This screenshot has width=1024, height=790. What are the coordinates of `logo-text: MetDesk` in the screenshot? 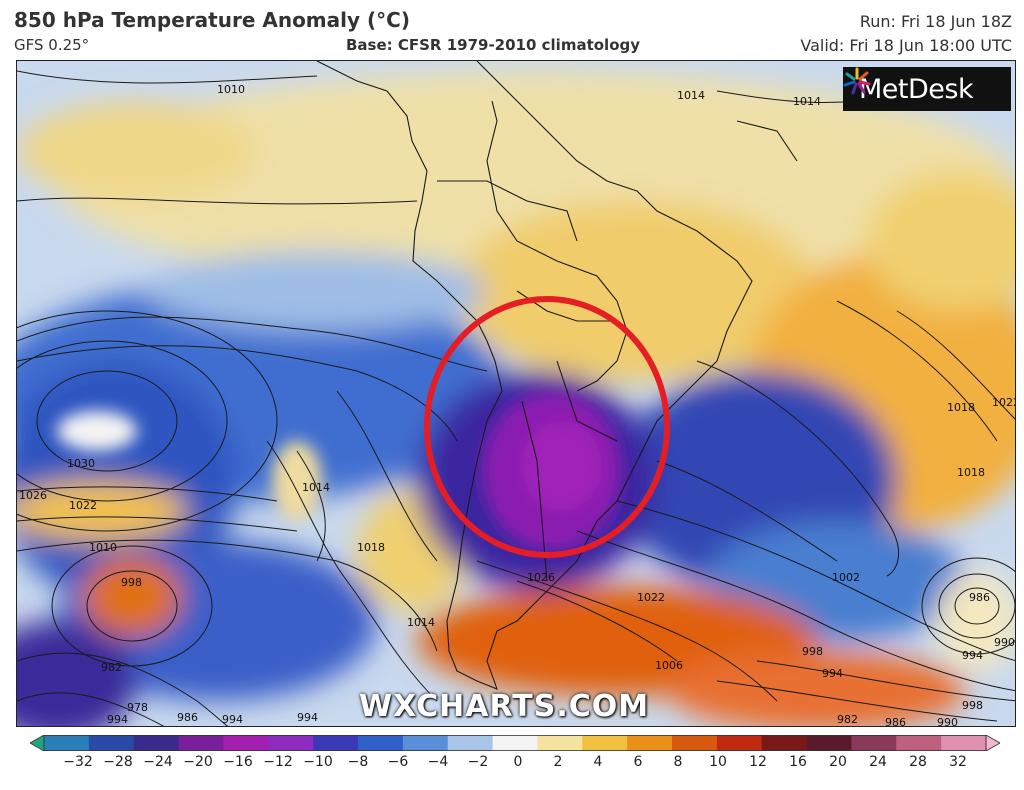 It's located at (916, 89).